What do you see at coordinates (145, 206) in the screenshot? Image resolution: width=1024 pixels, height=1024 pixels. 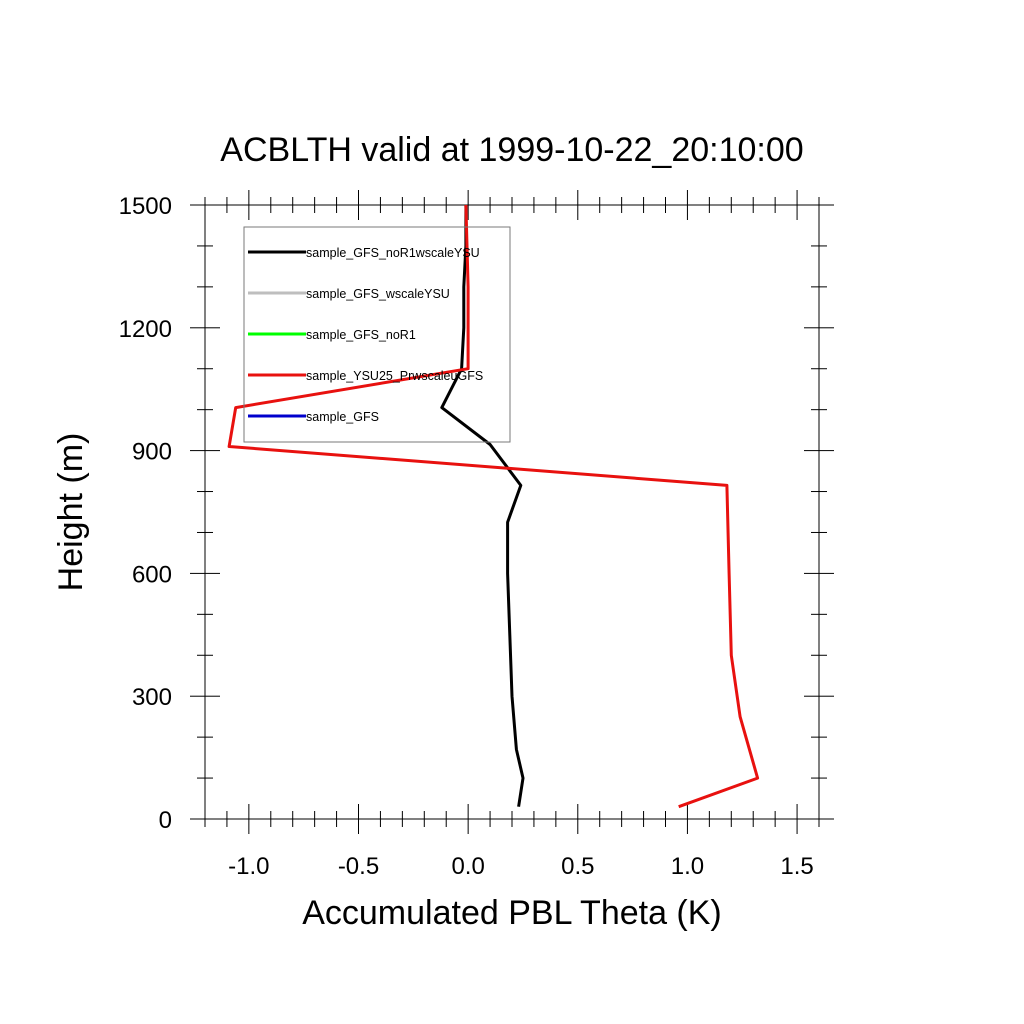 I see `y-tick-label: 1500` at bounding box center [145, 206].